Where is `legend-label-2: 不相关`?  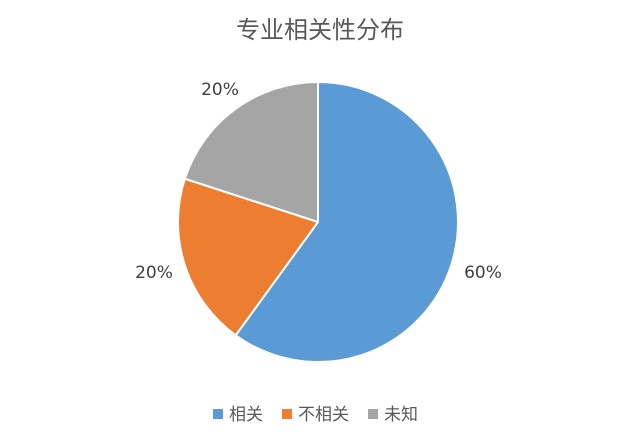 legend-label-2: 不相关 is located at coordinates (323, 415).